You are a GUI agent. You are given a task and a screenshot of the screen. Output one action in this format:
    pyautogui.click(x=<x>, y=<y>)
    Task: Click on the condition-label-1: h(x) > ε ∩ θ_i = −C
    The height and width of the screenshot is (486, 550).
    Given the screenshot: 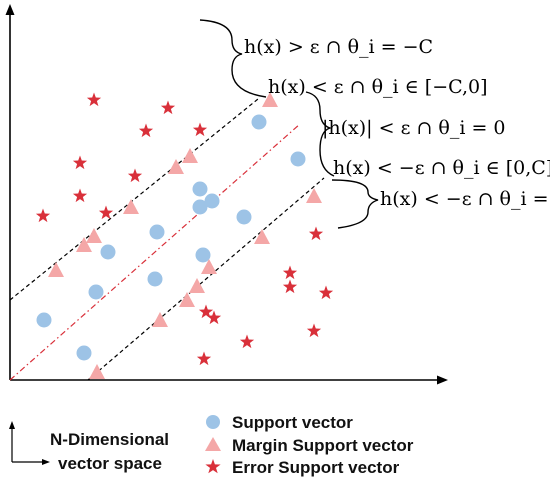 What is the action you would take?
    pyautogui.click(x=338, y=47)
    